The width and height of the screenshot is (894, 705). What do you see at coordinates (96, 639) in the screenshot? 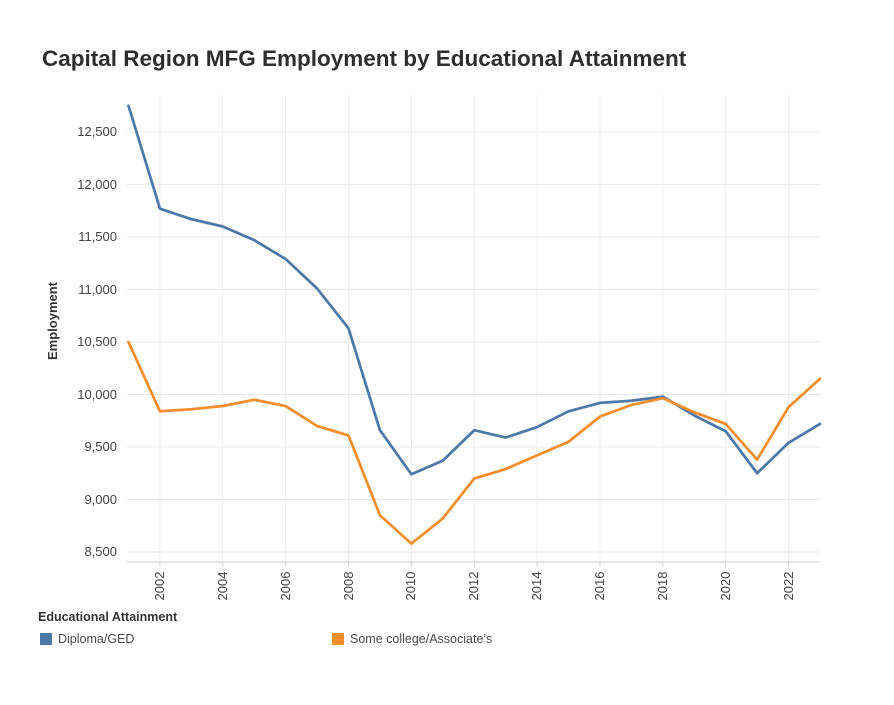
I see `legend-item-label: Diploma/GED` at bounding box center [96, 639].